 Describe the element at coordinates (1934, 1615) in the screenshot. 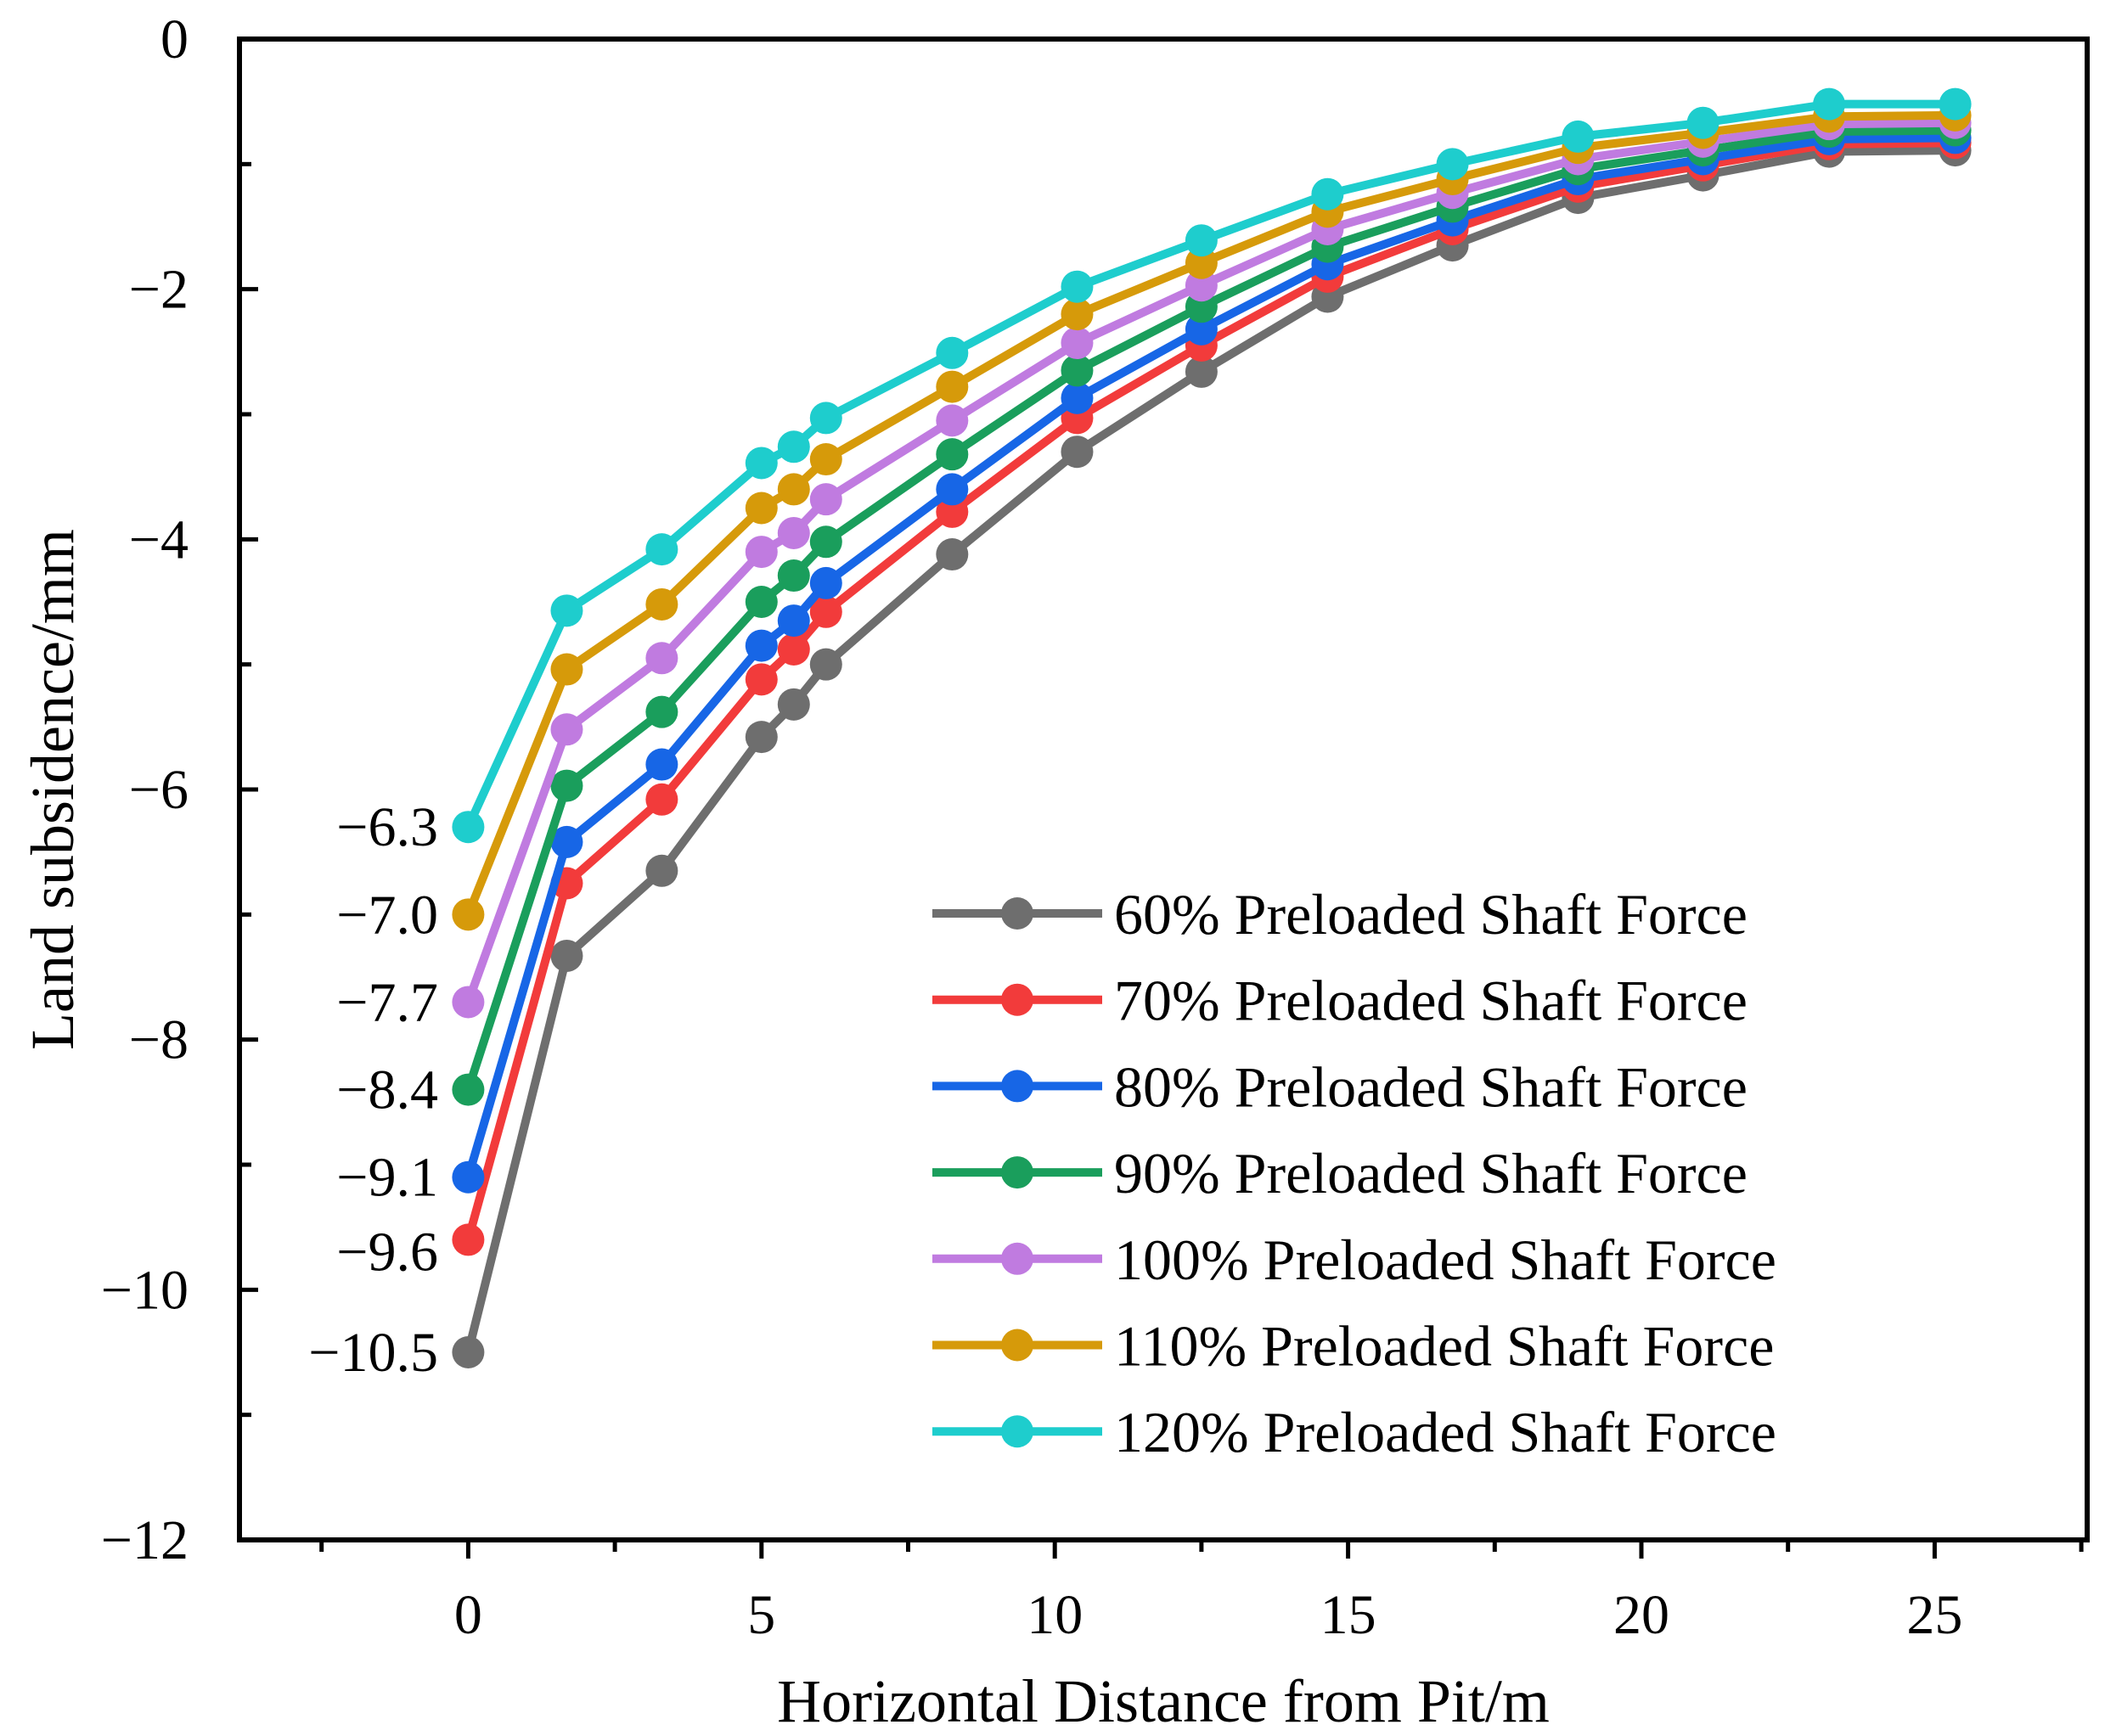

I see `x-tick-label: 25` at that location.